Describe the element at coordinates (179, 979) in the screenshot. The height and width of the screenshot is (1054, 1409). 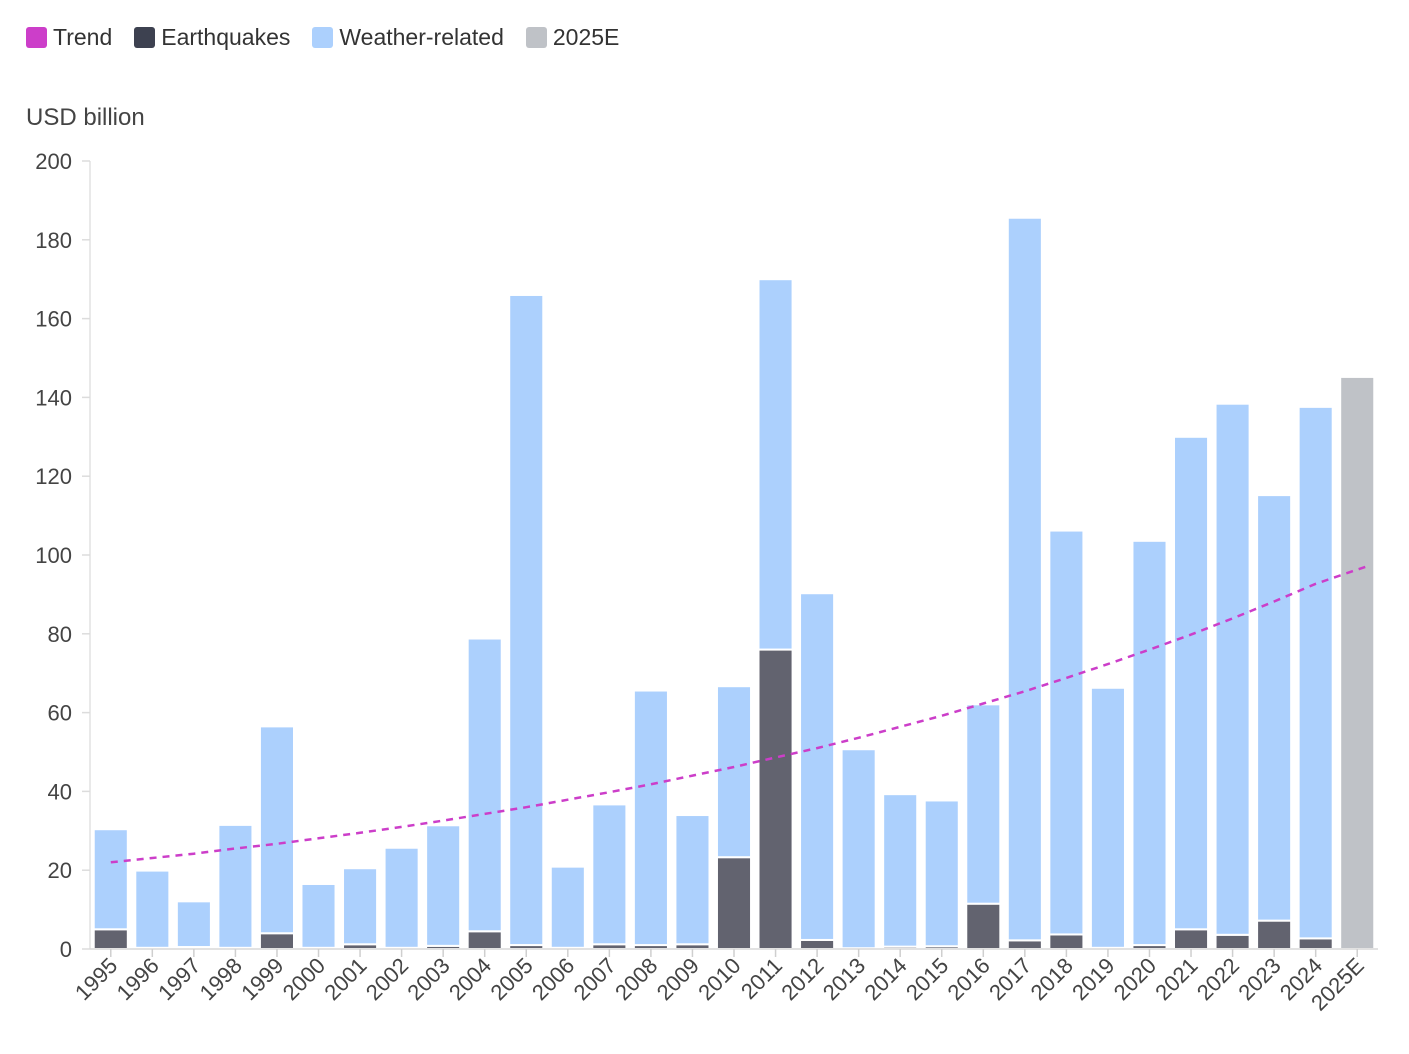
I see `x-tick-label: 1997` at that location.